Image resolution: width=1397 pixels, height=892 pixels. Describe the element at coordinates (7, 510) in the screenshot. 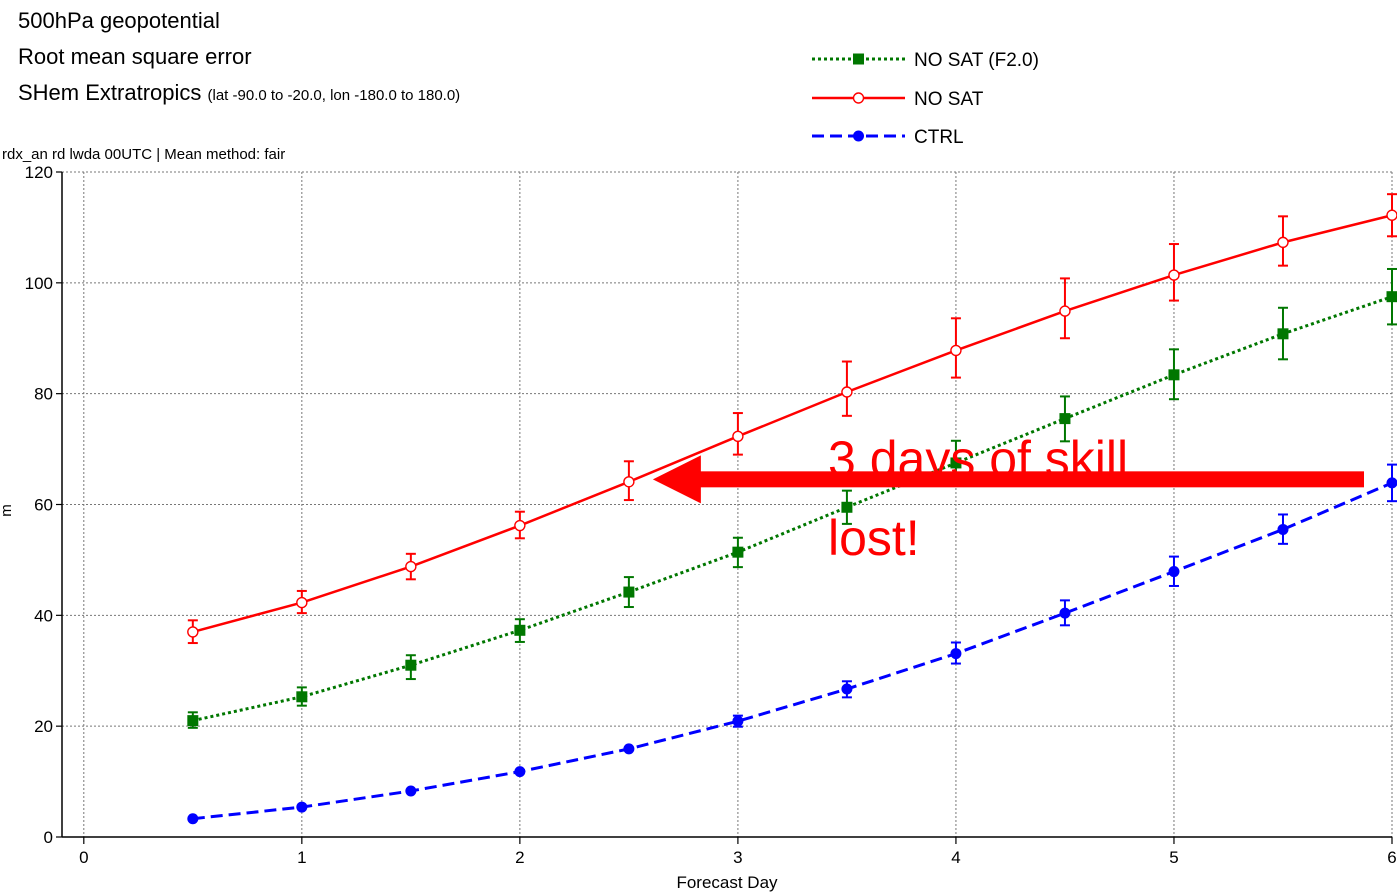

I see `y-axis-label: m` at that location.